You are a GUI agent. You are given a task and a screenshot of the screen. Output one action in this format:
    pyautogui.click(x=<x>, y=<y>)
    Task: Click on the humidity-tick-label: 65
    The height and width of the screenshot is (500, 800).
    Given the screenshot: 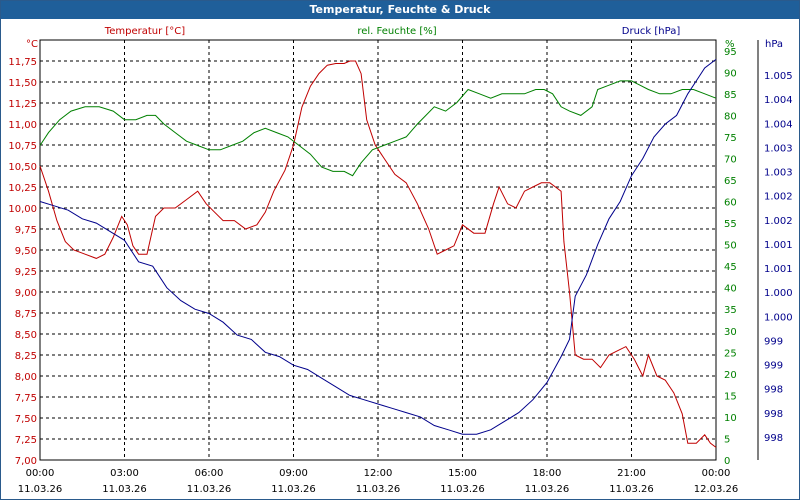 What is the action you would take?
    pyautogui.click(x=730, y=181)
    